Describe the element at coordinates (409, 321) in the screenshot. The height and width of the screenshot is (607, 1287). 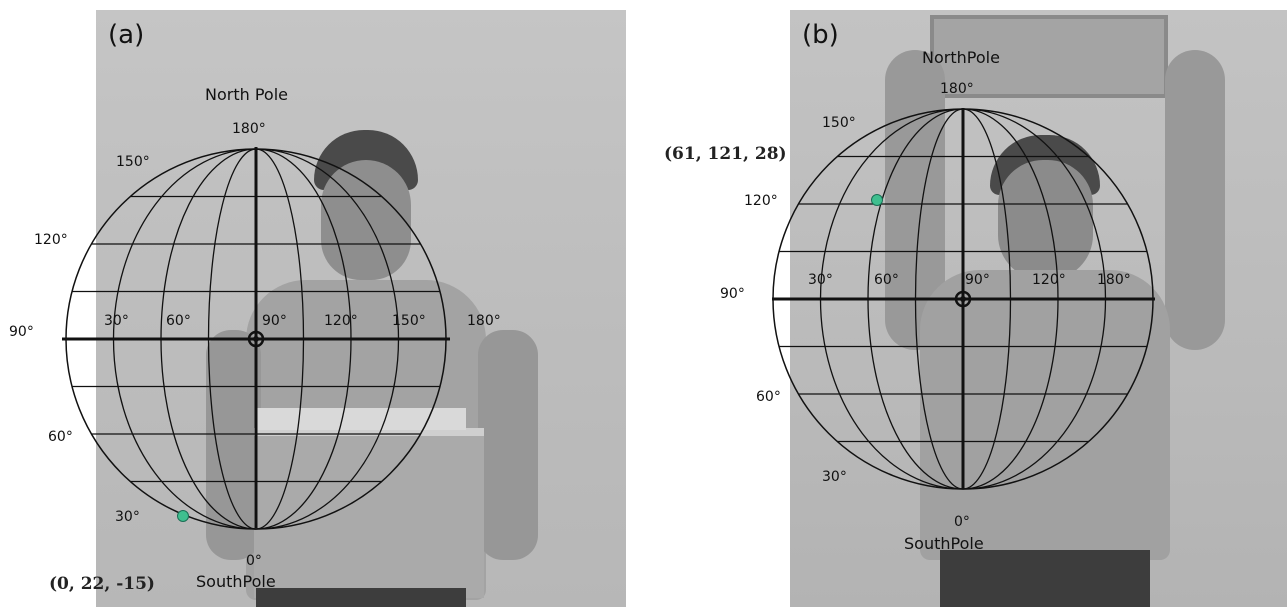
I see `equator-tick-150: 150°` at that location.